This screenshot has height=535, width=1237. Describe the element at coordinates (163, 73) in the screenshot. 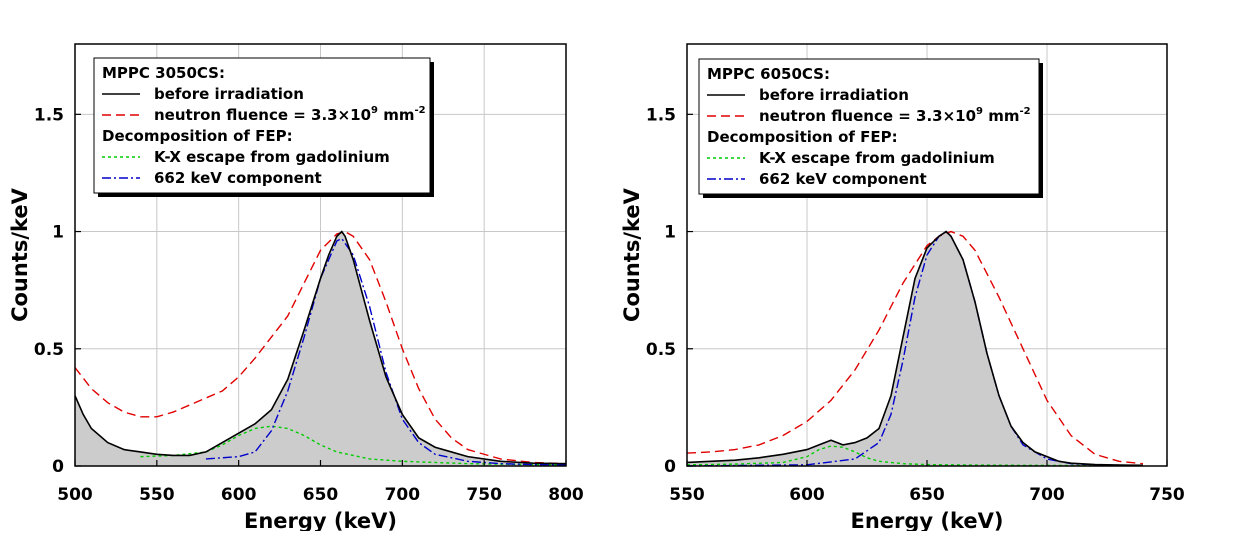

I see `legend-title: MPPC 3050CS:` at that location.